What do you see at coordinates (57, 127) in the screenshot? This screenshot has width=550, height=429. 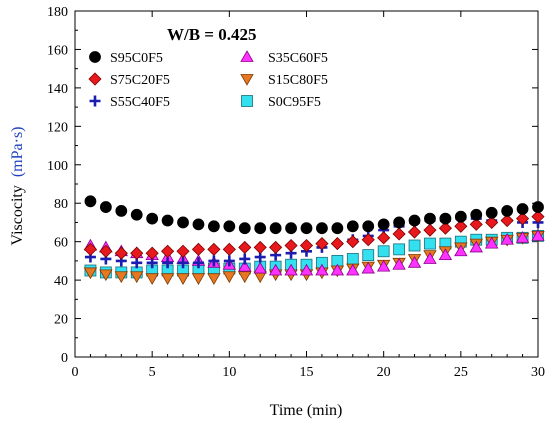 I see `y-tick-label: 120` at bounding box center [57, 127].